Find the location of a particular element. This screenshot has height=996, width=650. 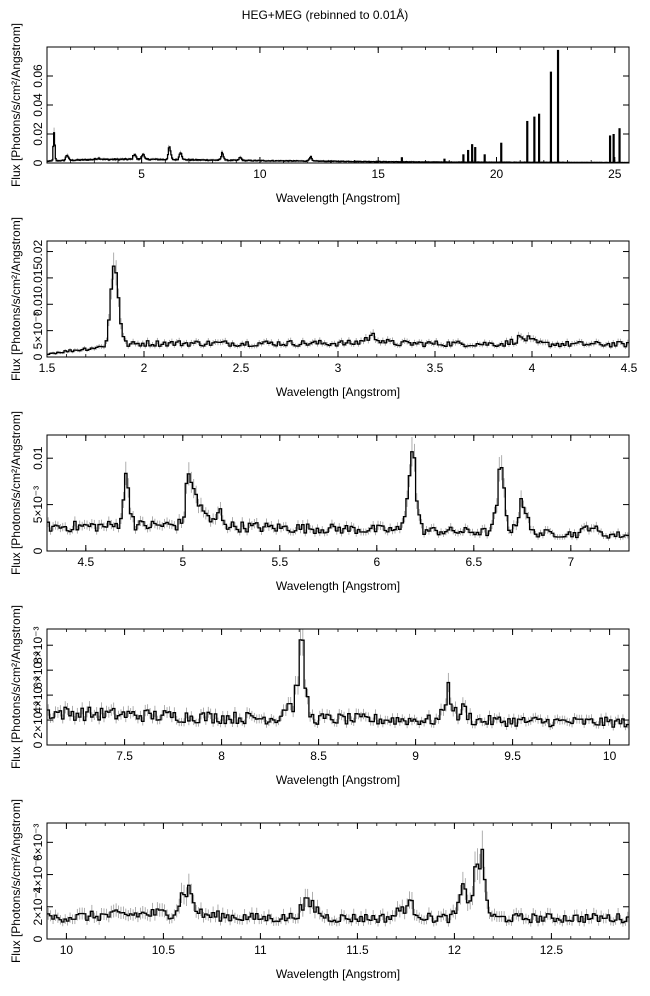

x-tick-label: 12 is located at coordinates (455, 950).